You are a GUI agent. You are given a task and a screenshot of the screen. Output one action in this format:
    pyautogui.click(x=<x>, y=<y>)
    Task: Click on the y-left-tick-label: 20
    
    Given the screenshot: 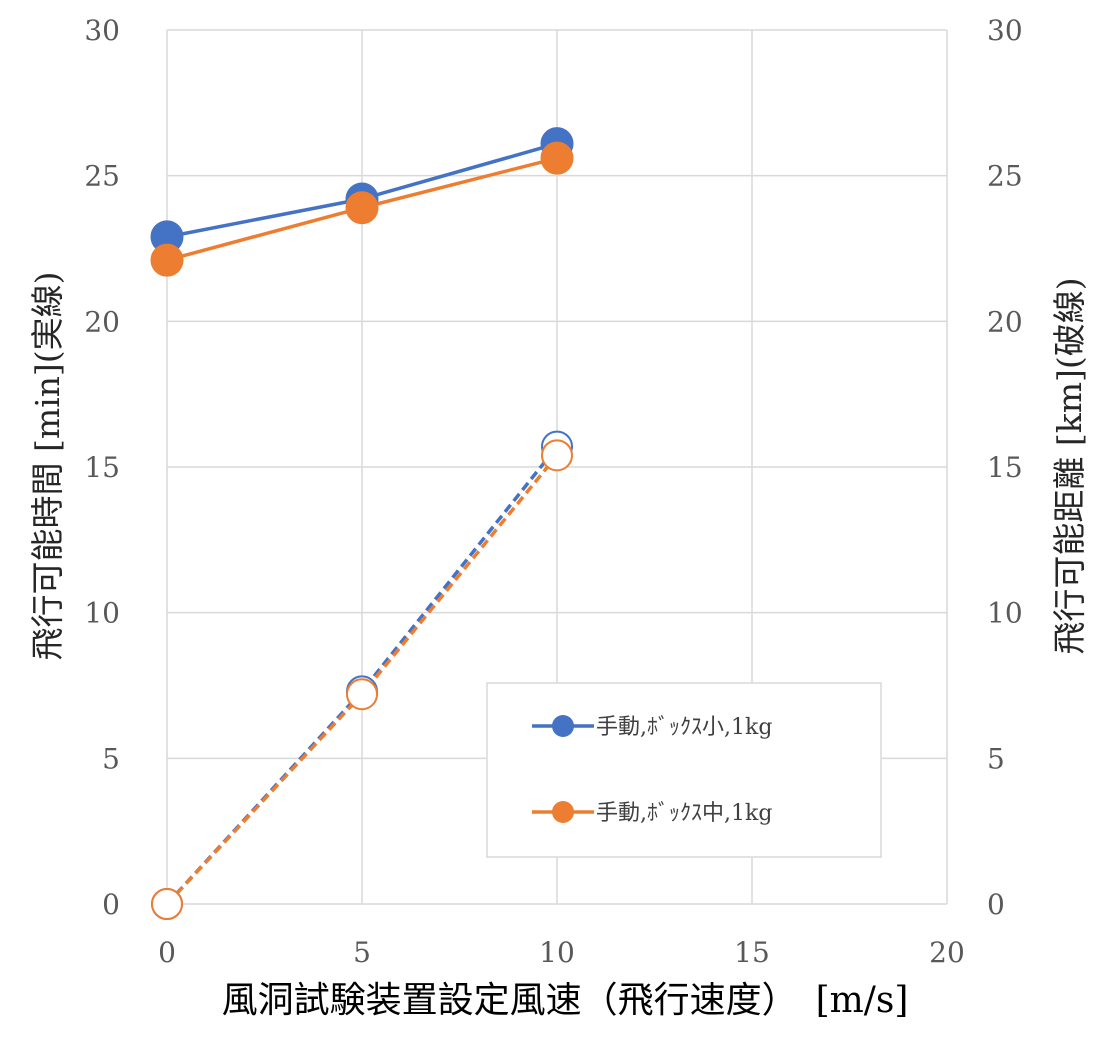 What is the action you would take?
    pyautogui.click(x=102, y=321)
    